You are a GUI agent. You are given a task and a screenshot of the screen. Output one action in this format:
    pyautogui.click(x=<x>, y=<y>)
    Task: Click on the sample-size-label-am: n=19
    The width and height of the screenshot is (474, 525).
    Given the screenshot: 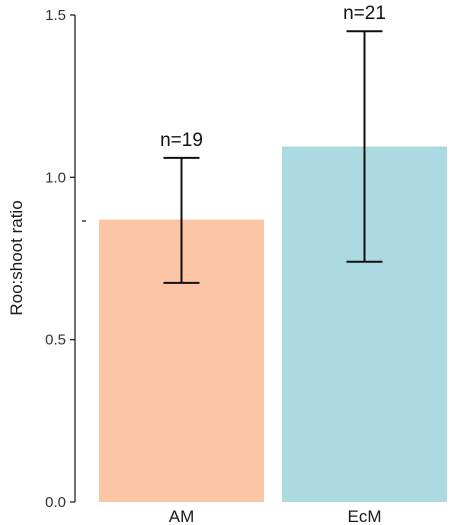 What is the action you would take?
    pyautogui.click(x=181, y=140)
    